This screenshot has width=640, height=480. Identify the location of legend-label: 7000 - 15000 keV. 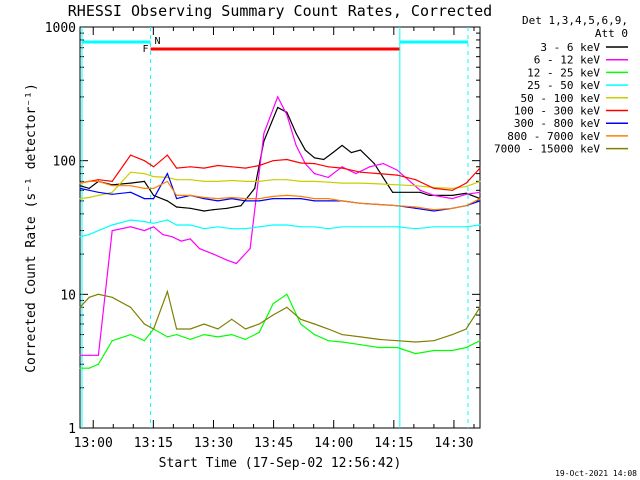
(547, 149).